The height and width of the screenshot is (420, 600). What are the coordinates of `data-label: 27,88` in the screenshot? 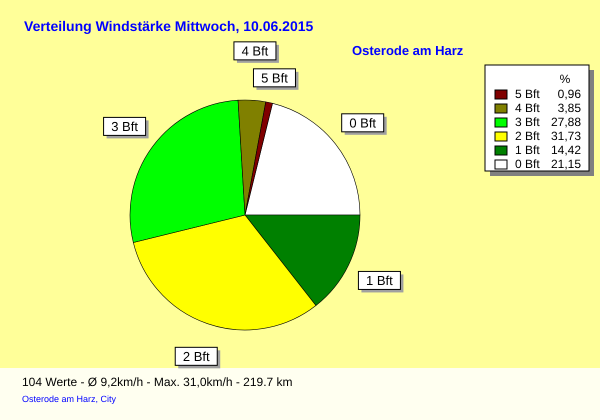 It's located at (566, 122).